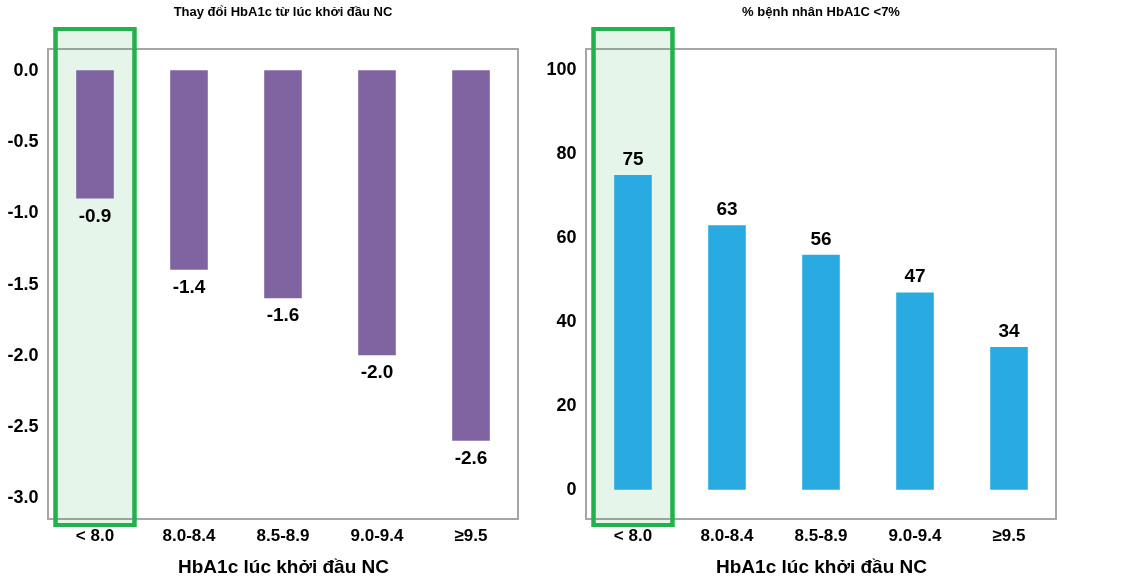 This screenshot has width=1145, height=587. Describe the element at coordinates (566, 321) in the screenshot. I see `y-tick-label: 40` at that location.